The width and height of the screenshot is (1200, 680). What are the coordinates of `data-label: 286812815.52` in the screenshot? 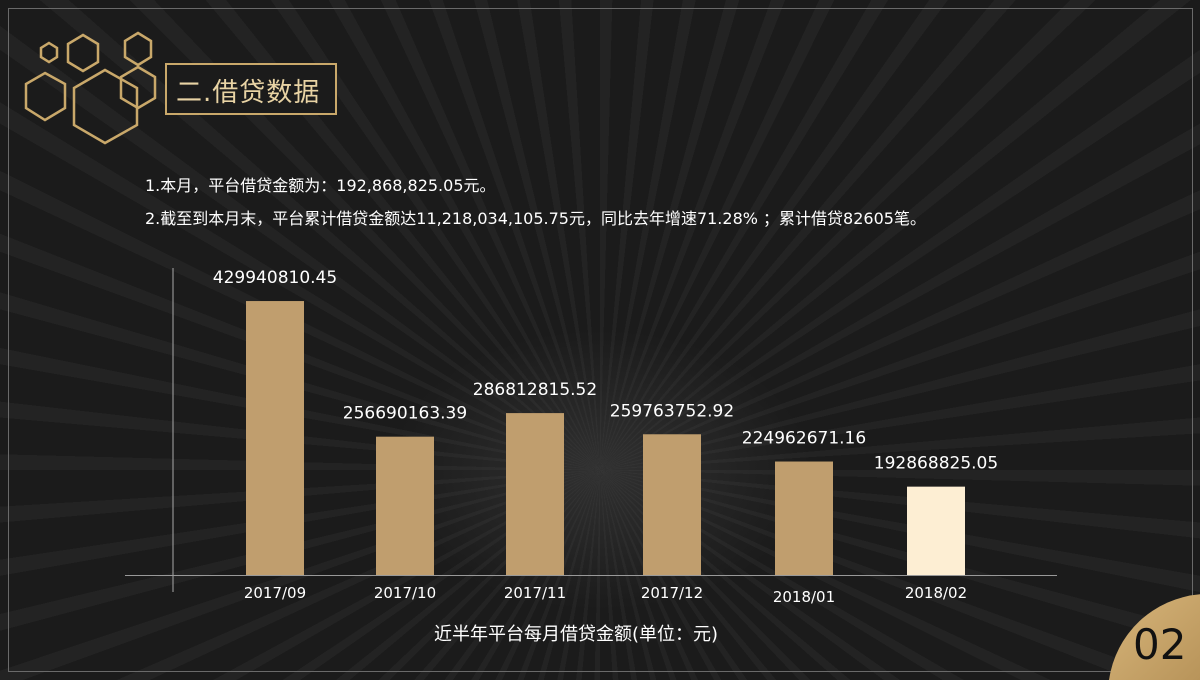 It's located at (535, 390).